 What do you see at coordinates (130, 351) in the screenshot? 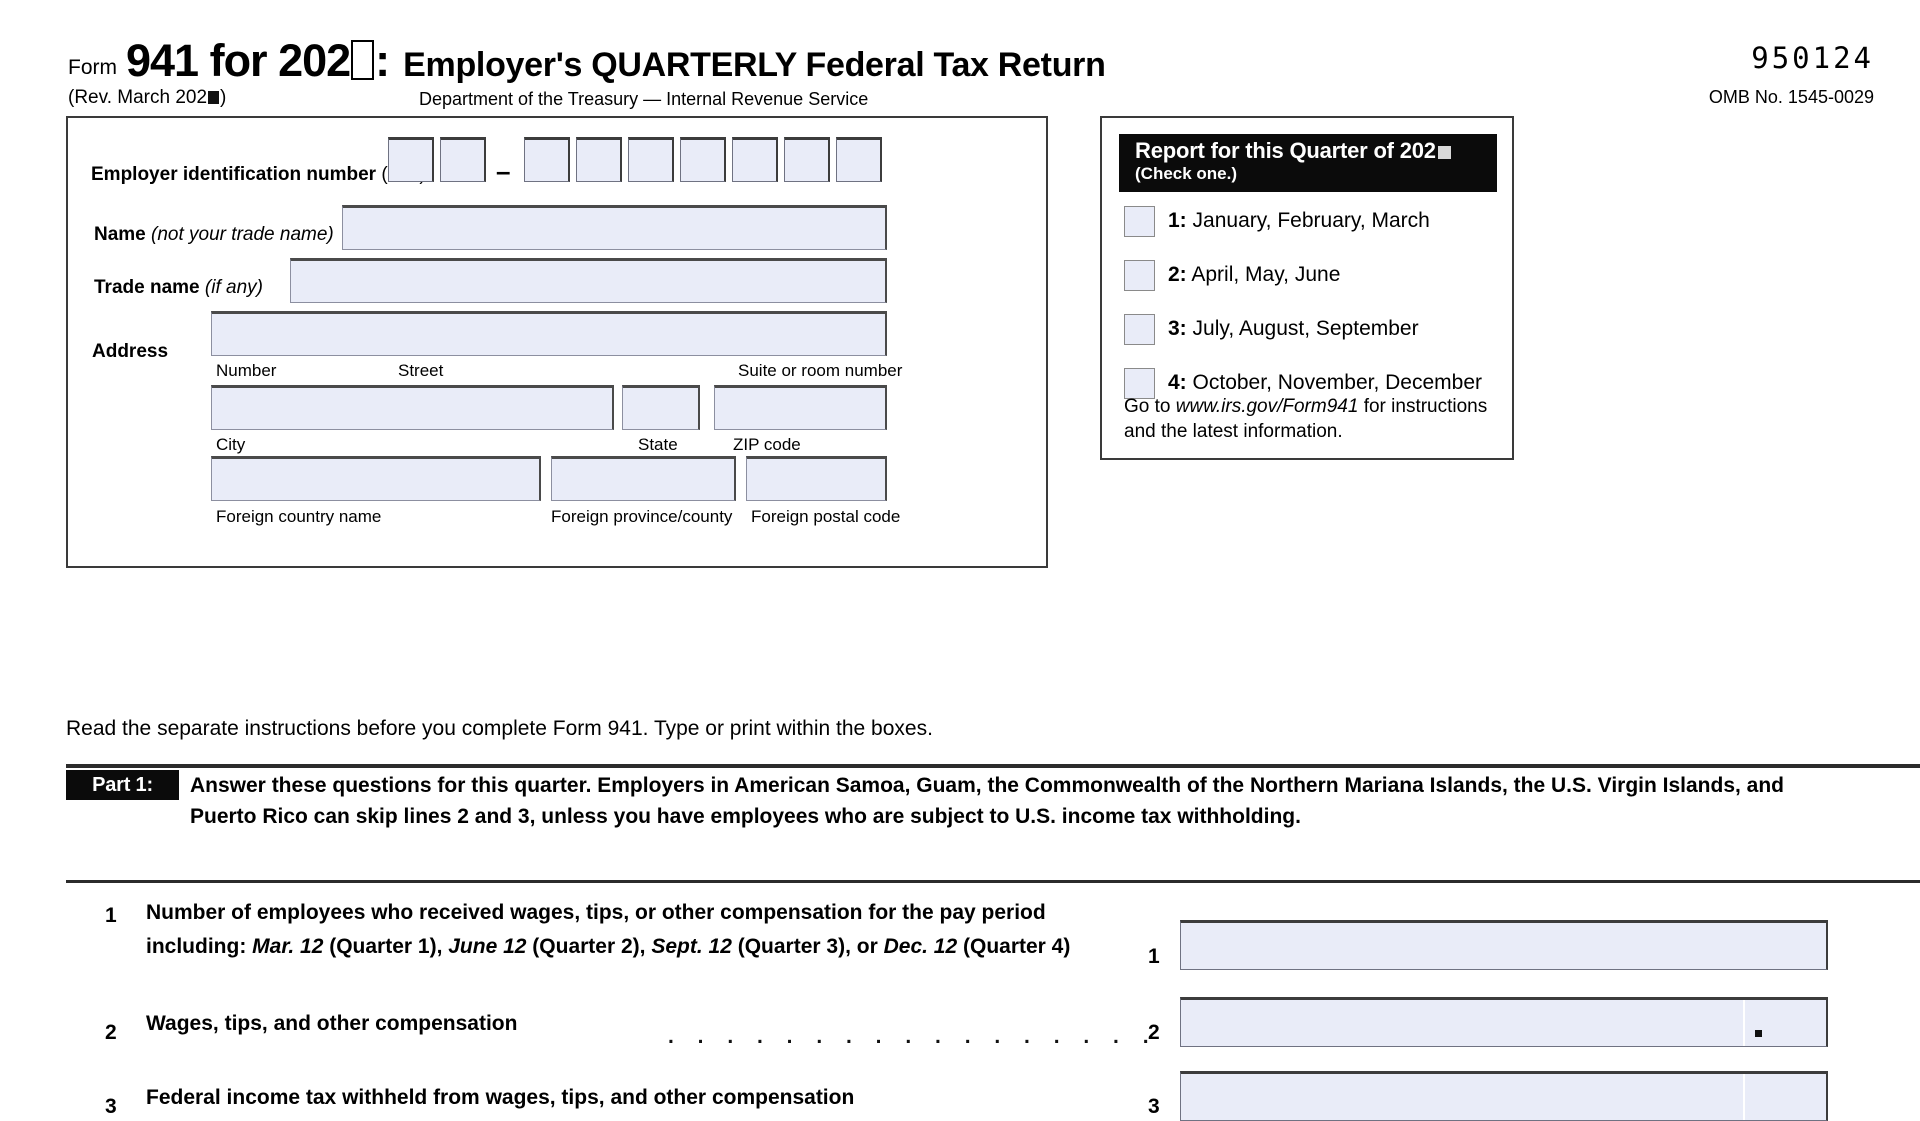
I see `address-label: Address` at bounding box center [130, 351].